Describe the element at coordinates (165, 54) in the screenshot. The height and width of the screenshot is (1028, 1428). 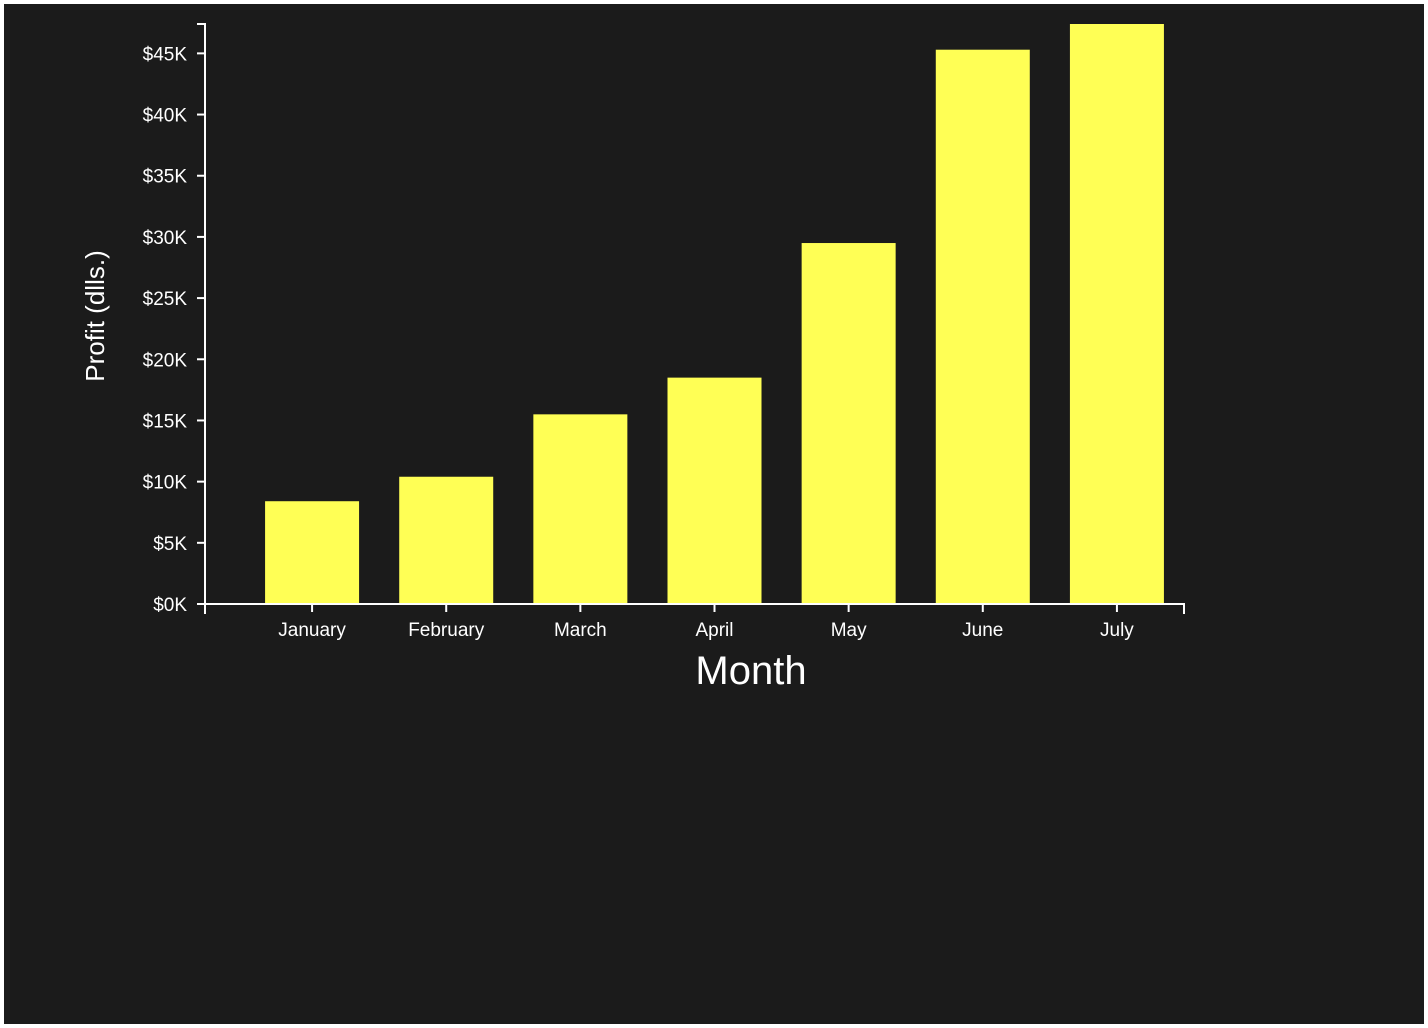
I see `y-tick-label: $45K` at that location.